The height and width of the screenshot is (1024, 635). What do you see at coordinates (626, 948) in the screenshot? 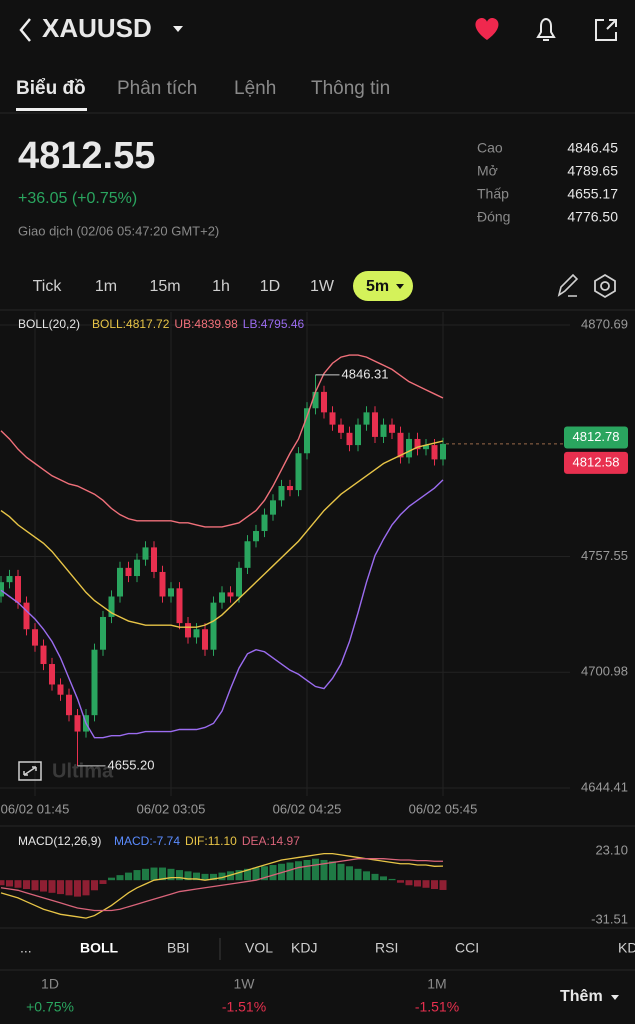
I see `indicator-tab: KD` at bounding box center [626, 948].